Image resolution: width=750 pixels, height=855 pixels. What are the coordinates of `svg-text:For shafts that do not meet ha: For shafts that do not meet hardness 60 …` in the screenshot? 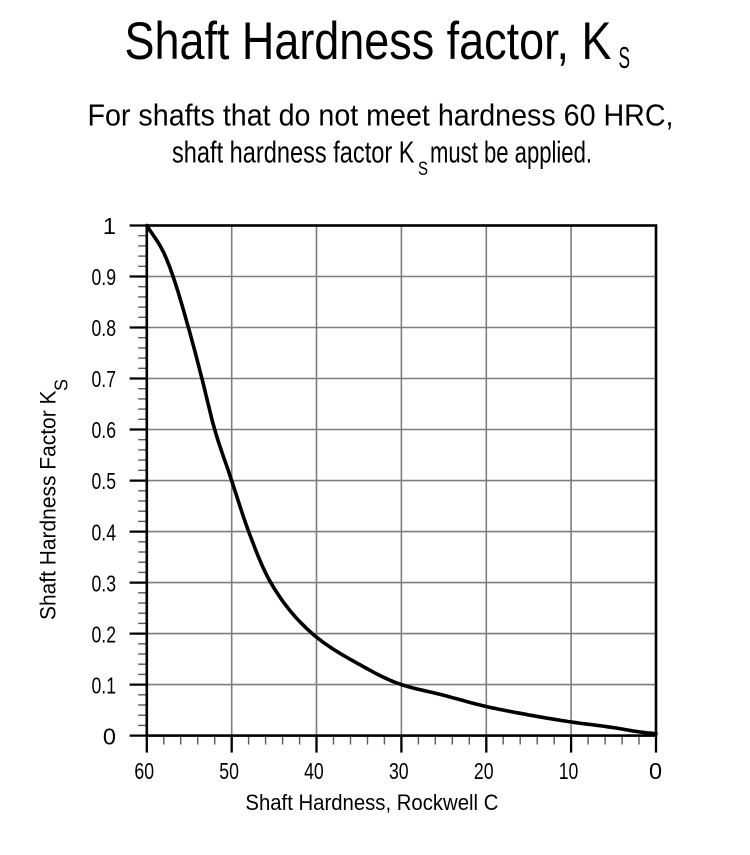 It's located at (381, 116).